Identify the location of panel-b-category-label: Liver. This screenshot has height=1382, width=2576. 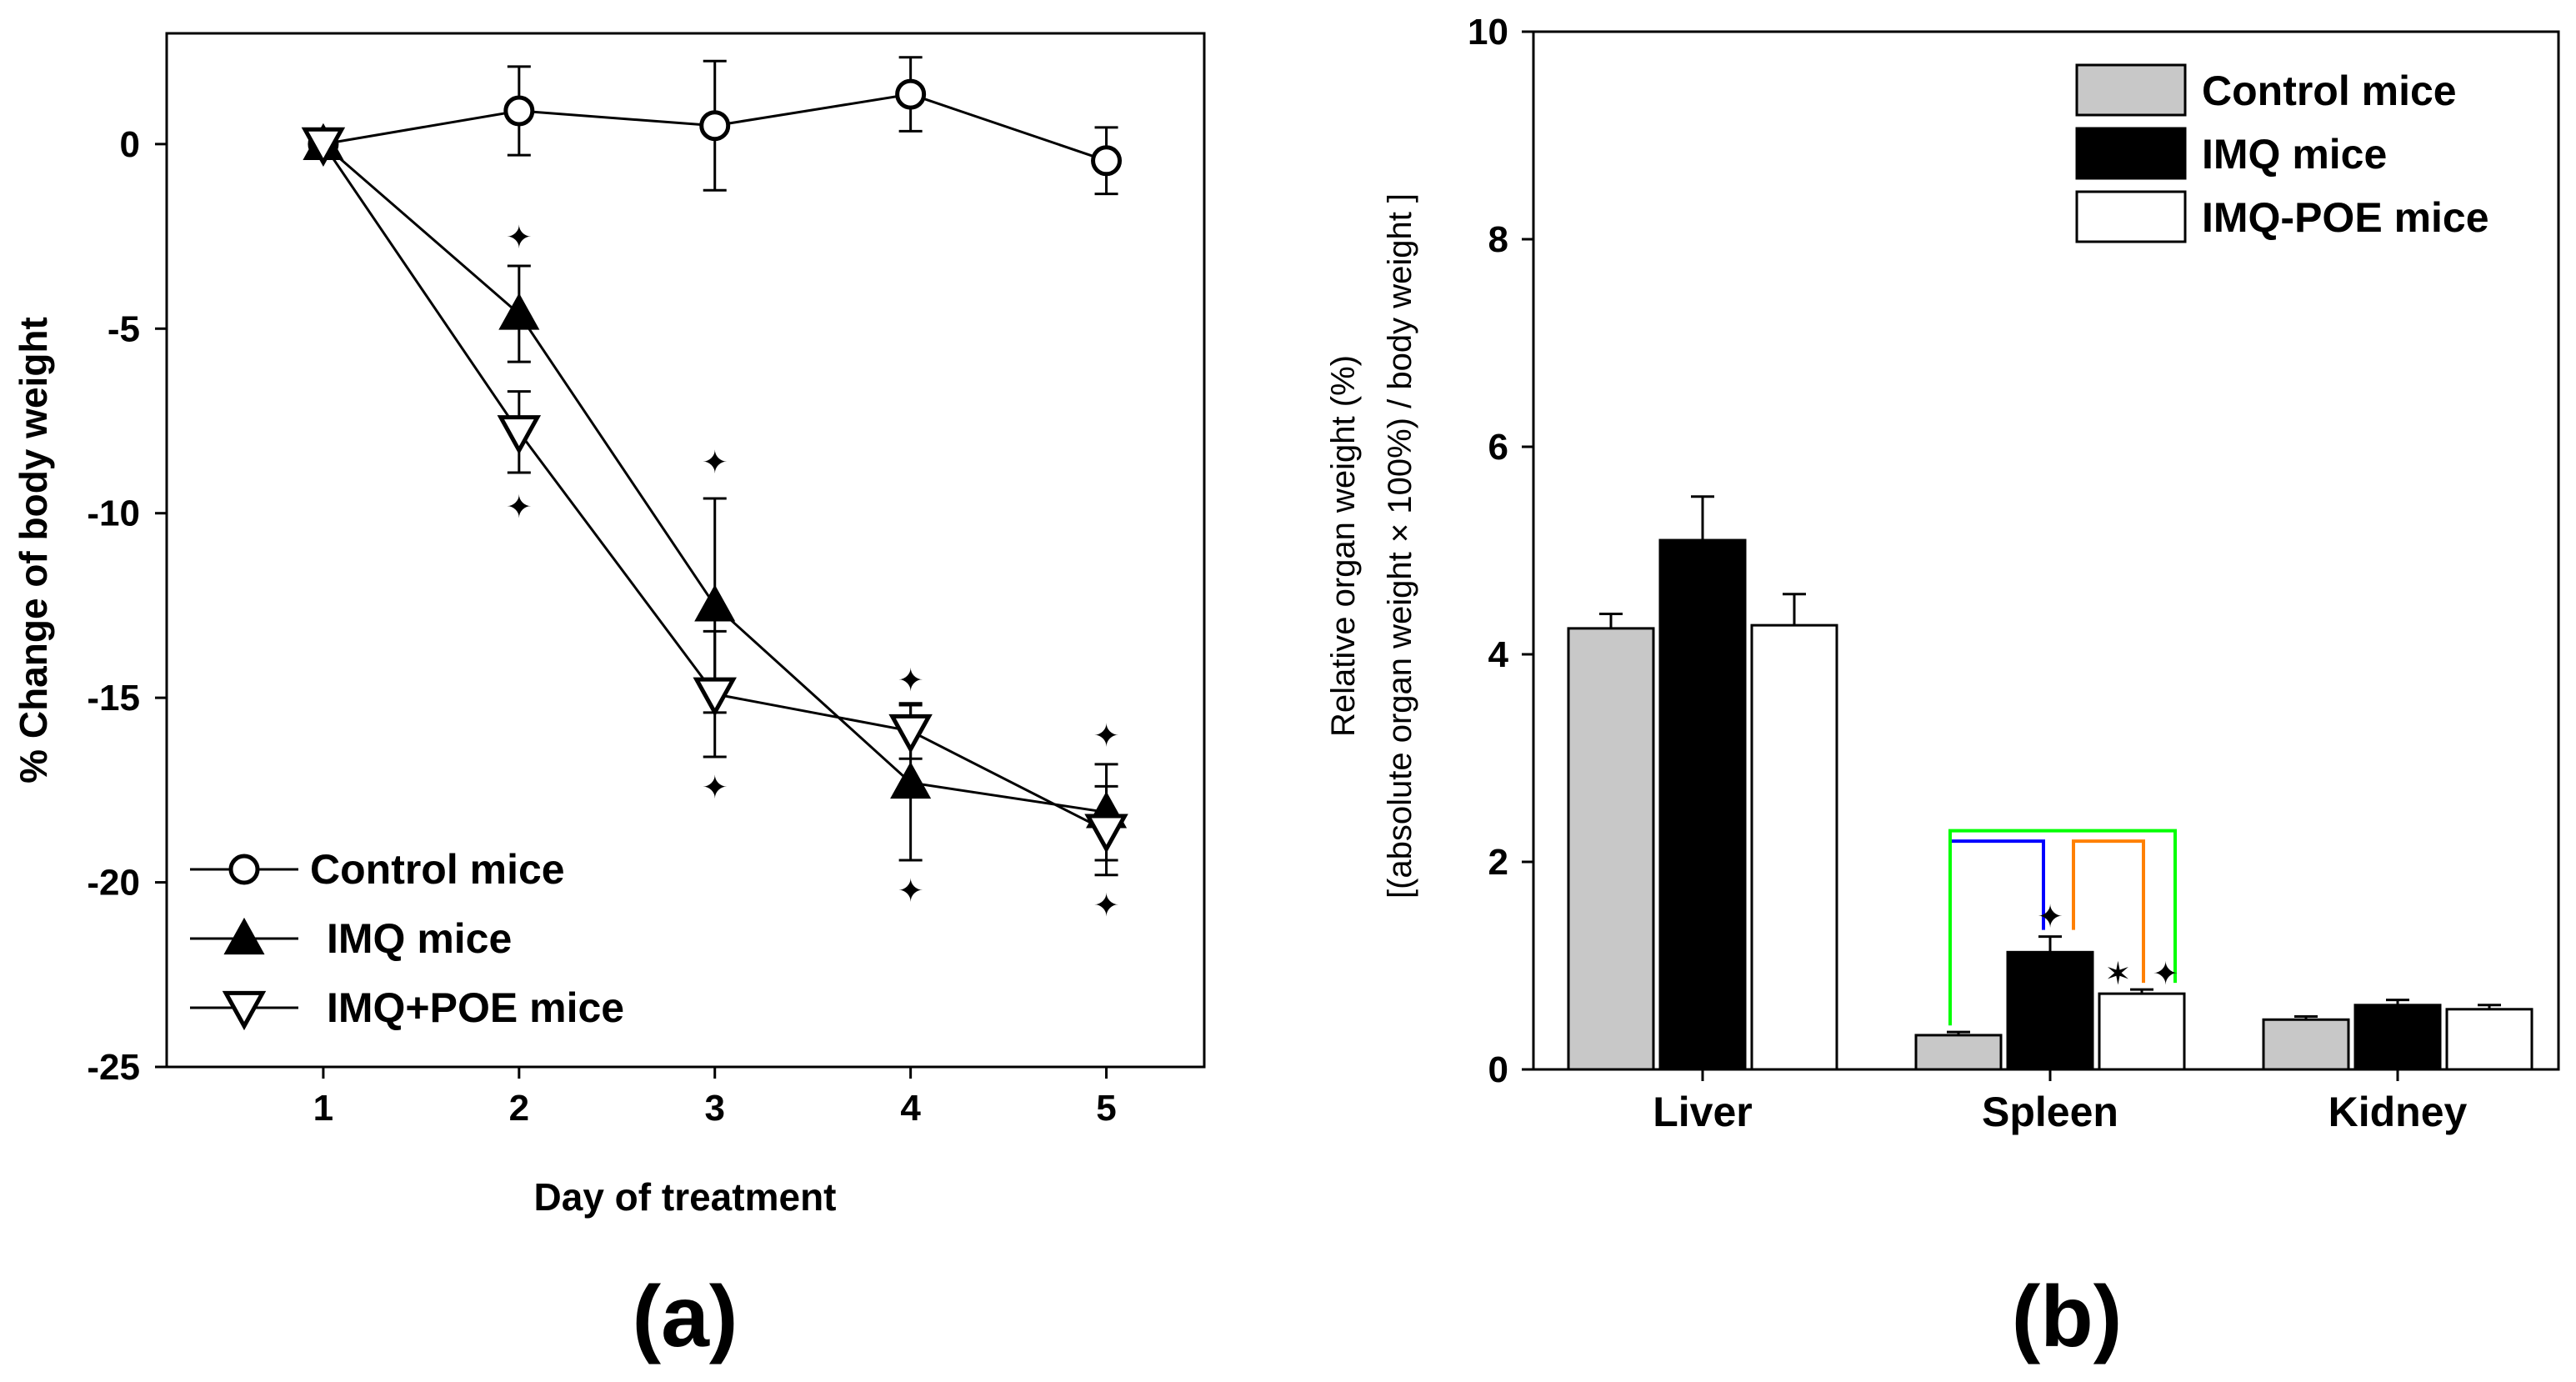
(1703, 1112).